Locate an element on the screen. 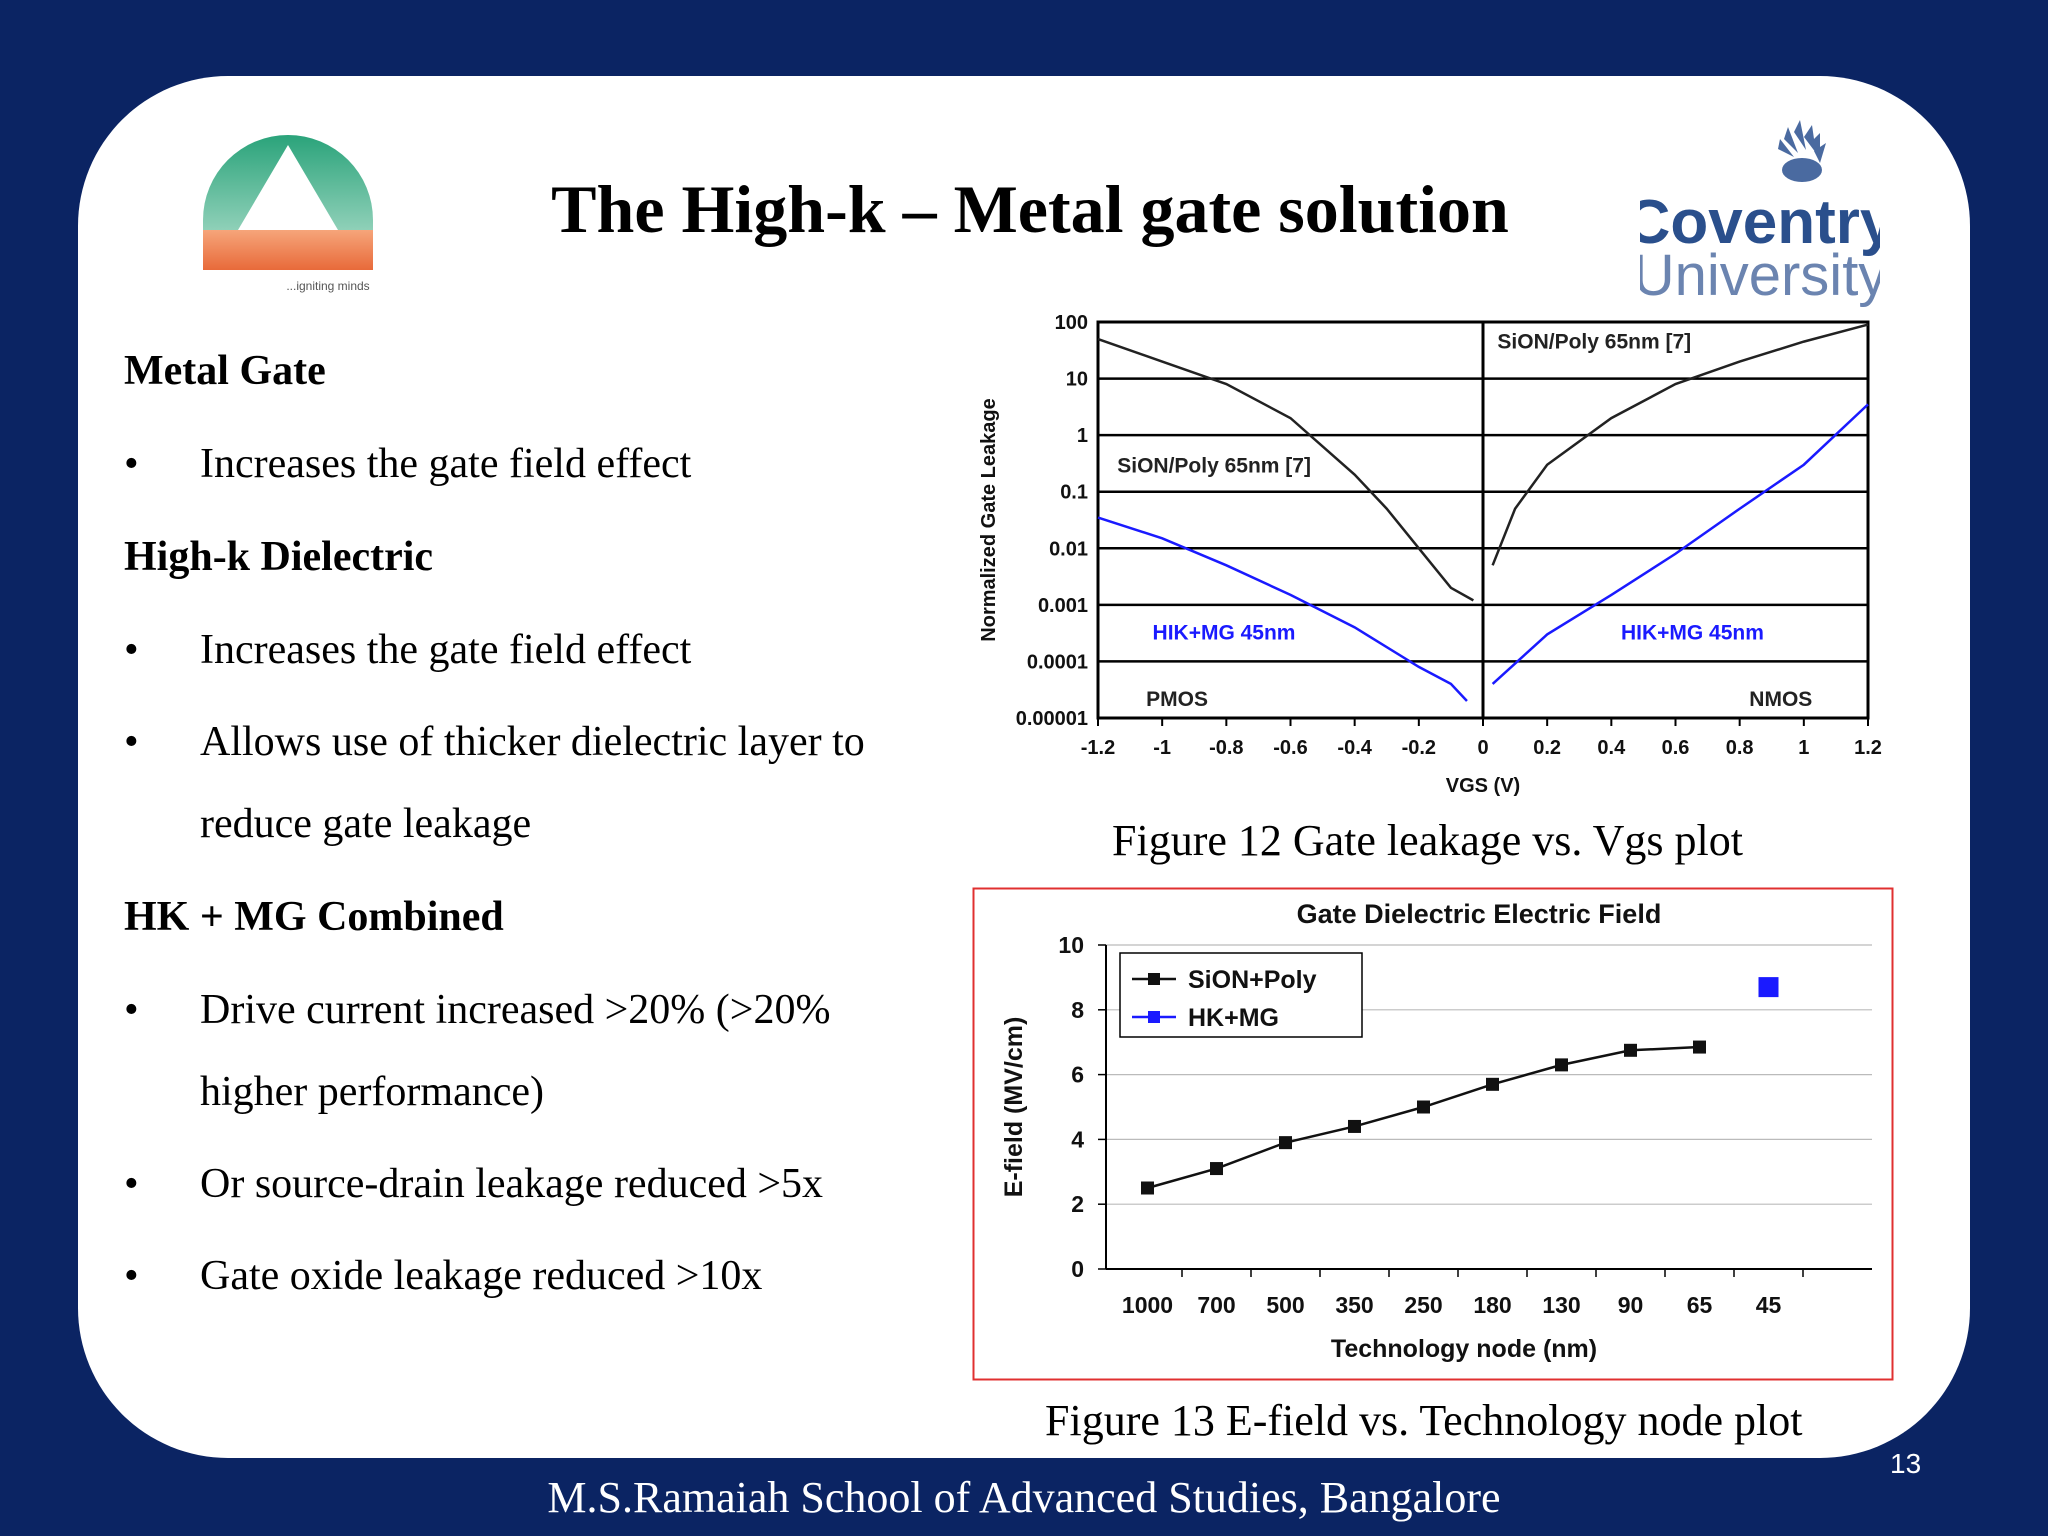 This screenshot has width=2048, height=1536. y-tick-label: 0.00001 is located at coordinates (1052, 719).